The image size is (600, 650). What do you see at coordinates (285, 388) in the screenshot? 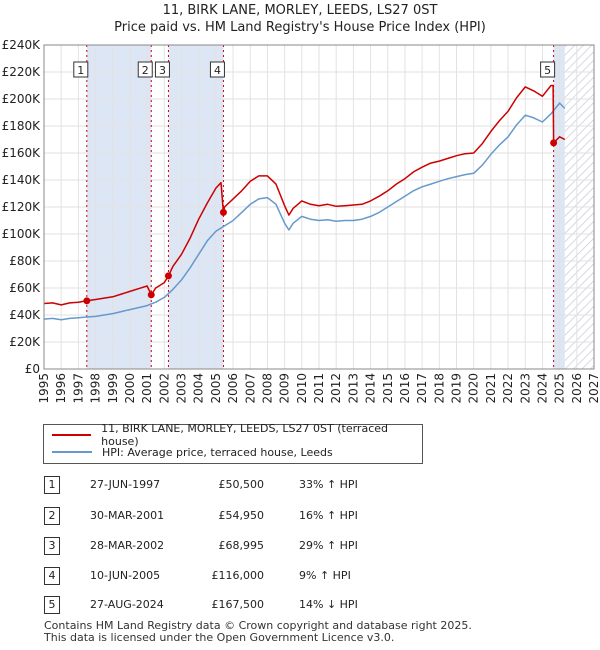
I see `x-tick-label: 2009` at bounding box center [285, 388].